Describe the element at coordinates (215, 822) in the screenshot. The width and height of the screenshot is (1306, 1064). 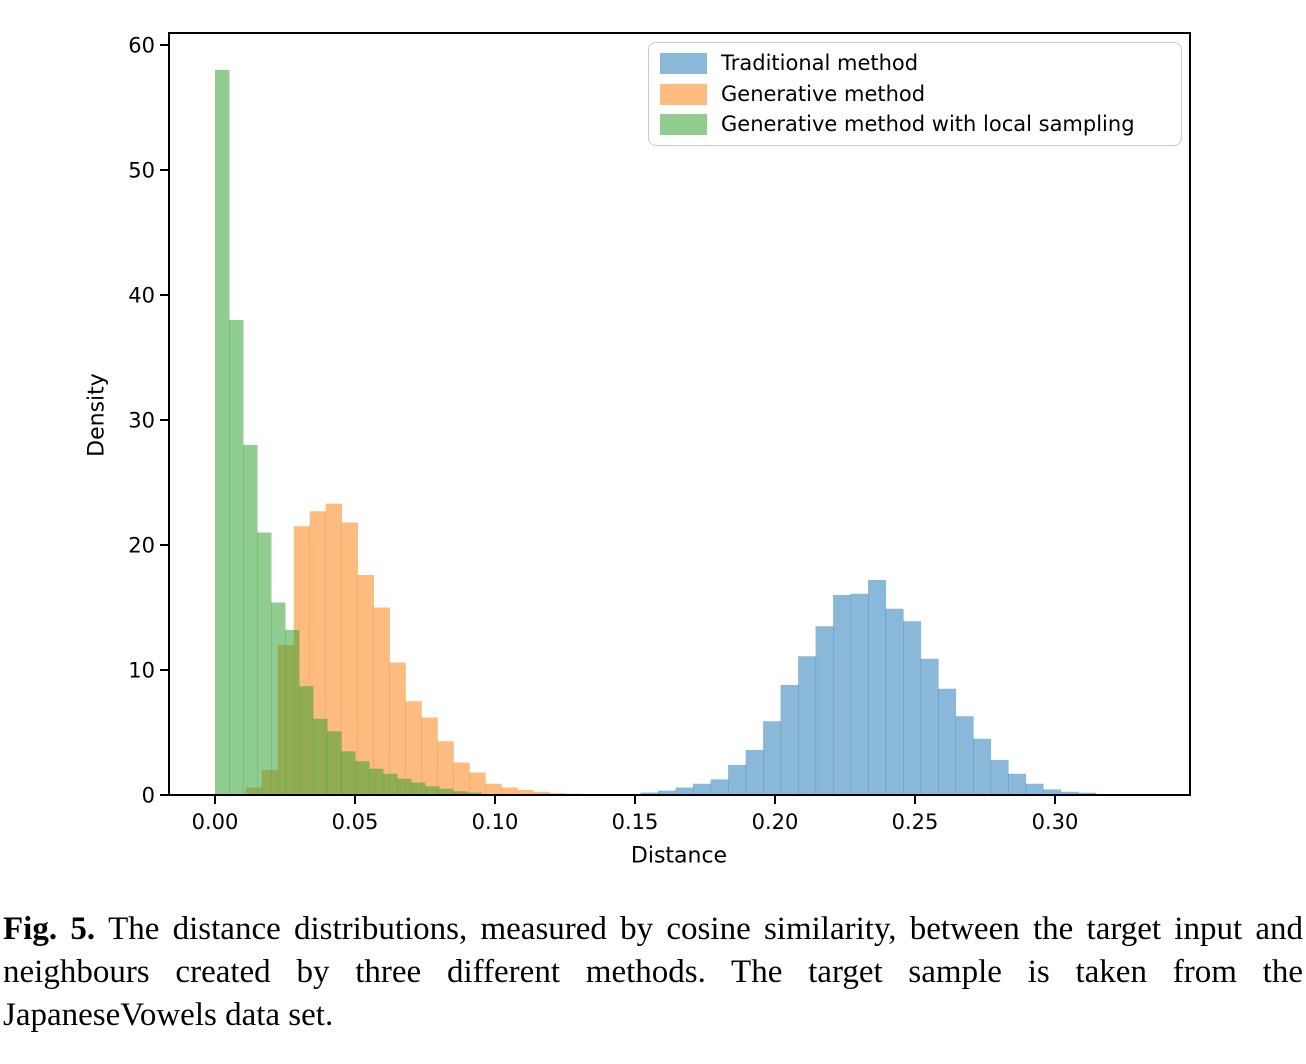
I see `svg-text: 0.00` at that location.